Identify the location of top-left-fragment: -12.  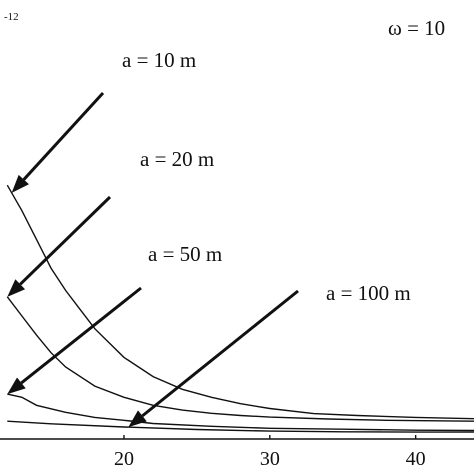
(11, 17).